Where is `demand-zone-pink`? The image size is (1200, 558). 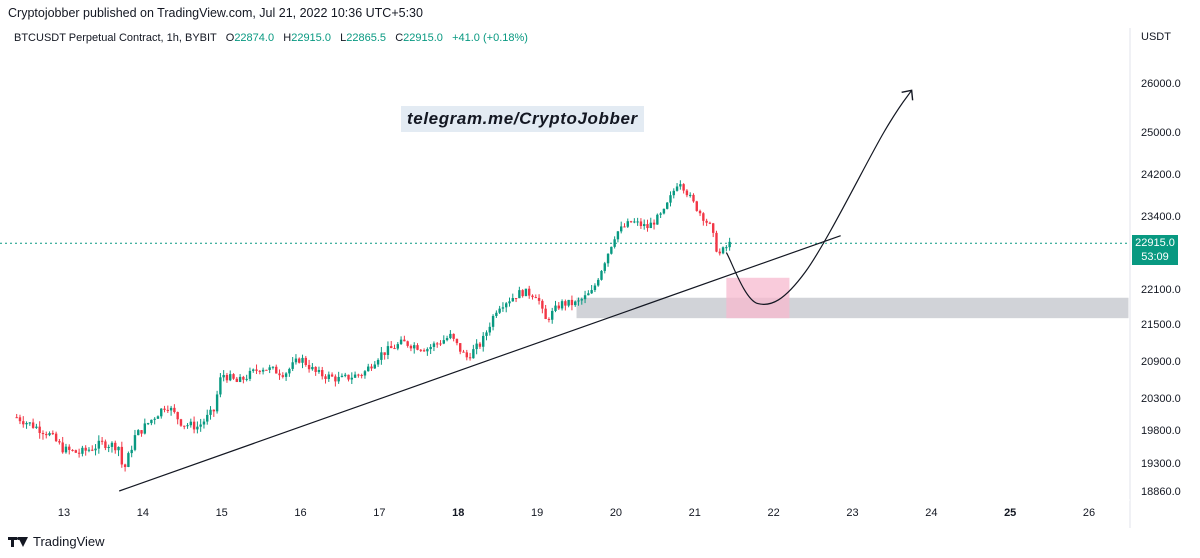
demand-zone-pink is located at coordinates (758, 298).